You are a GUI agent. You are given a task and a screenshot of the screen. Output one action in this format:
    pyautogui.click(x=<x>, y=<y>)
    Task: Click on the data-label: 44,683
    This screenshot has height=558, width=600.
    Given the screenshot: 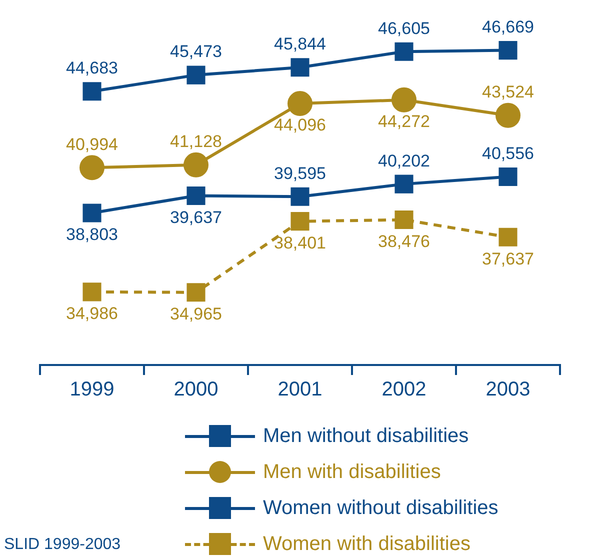 What is the action you would take?
    pyautogui.click(x=92, y=68)
    